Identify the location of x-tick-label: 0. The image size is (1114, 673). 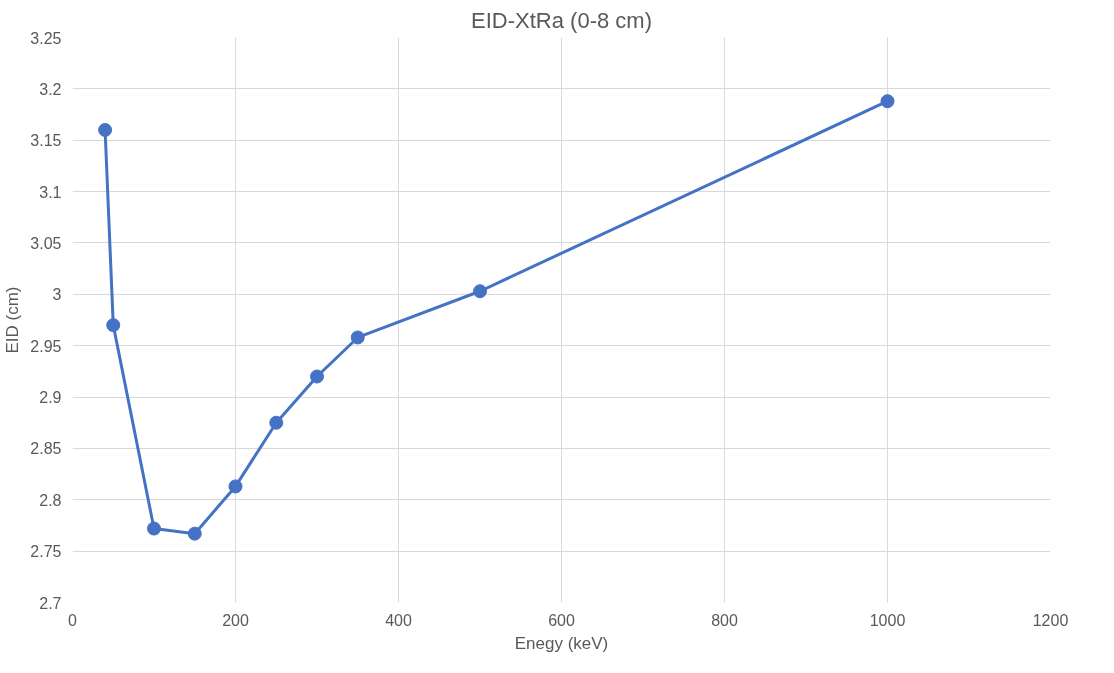
(73, 620).